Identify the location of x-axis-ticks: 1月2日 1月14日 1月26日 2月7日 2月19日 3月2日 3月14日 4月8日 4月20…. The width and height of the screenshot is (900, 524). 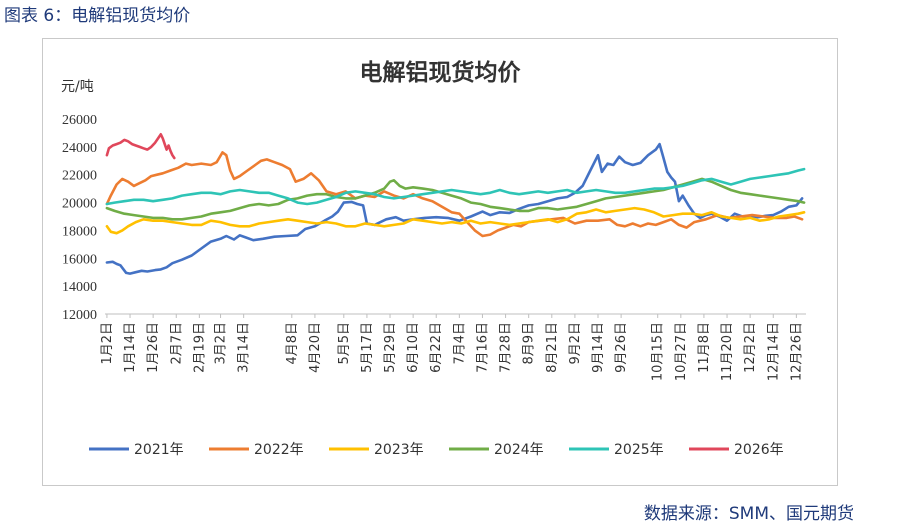
(452, 347).